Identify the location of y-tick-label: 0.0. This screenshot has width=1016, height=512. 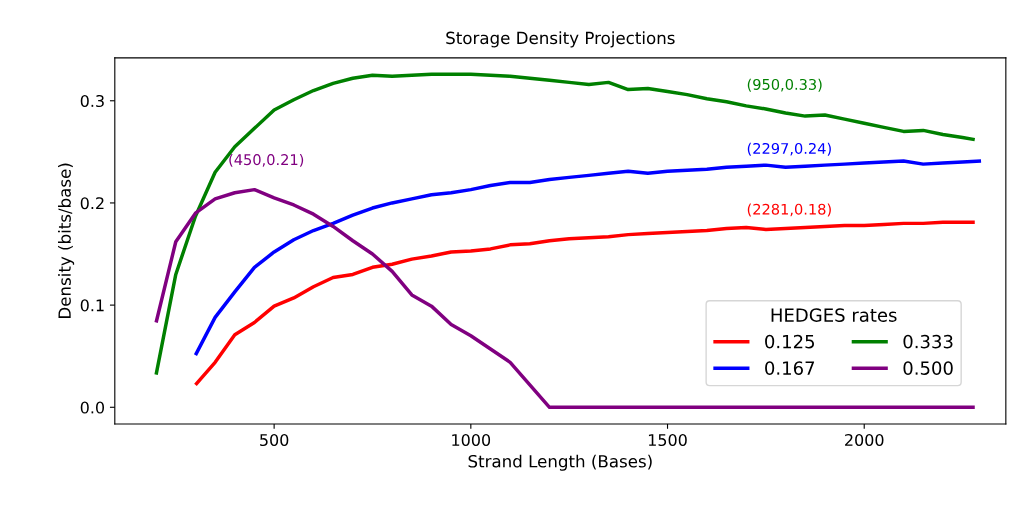
(92, 407).